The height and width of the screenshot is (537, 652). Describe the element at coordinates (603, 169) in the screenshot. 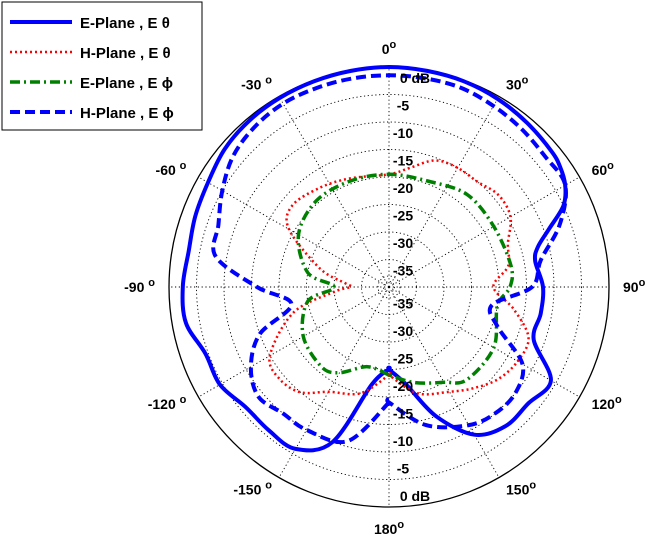

I see `angle-tick-label: 60o` at that location.